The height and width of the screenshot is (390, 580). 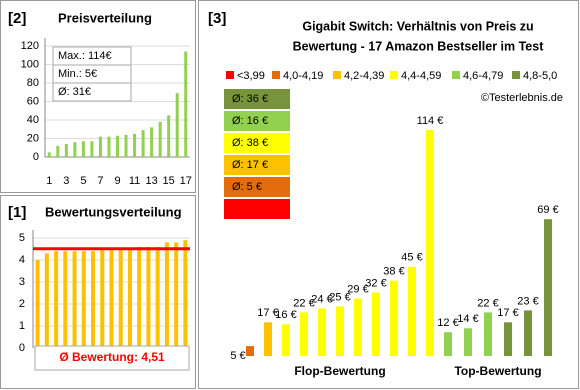 I want to click on value-label: 14 €, so click(x=467, y=319).